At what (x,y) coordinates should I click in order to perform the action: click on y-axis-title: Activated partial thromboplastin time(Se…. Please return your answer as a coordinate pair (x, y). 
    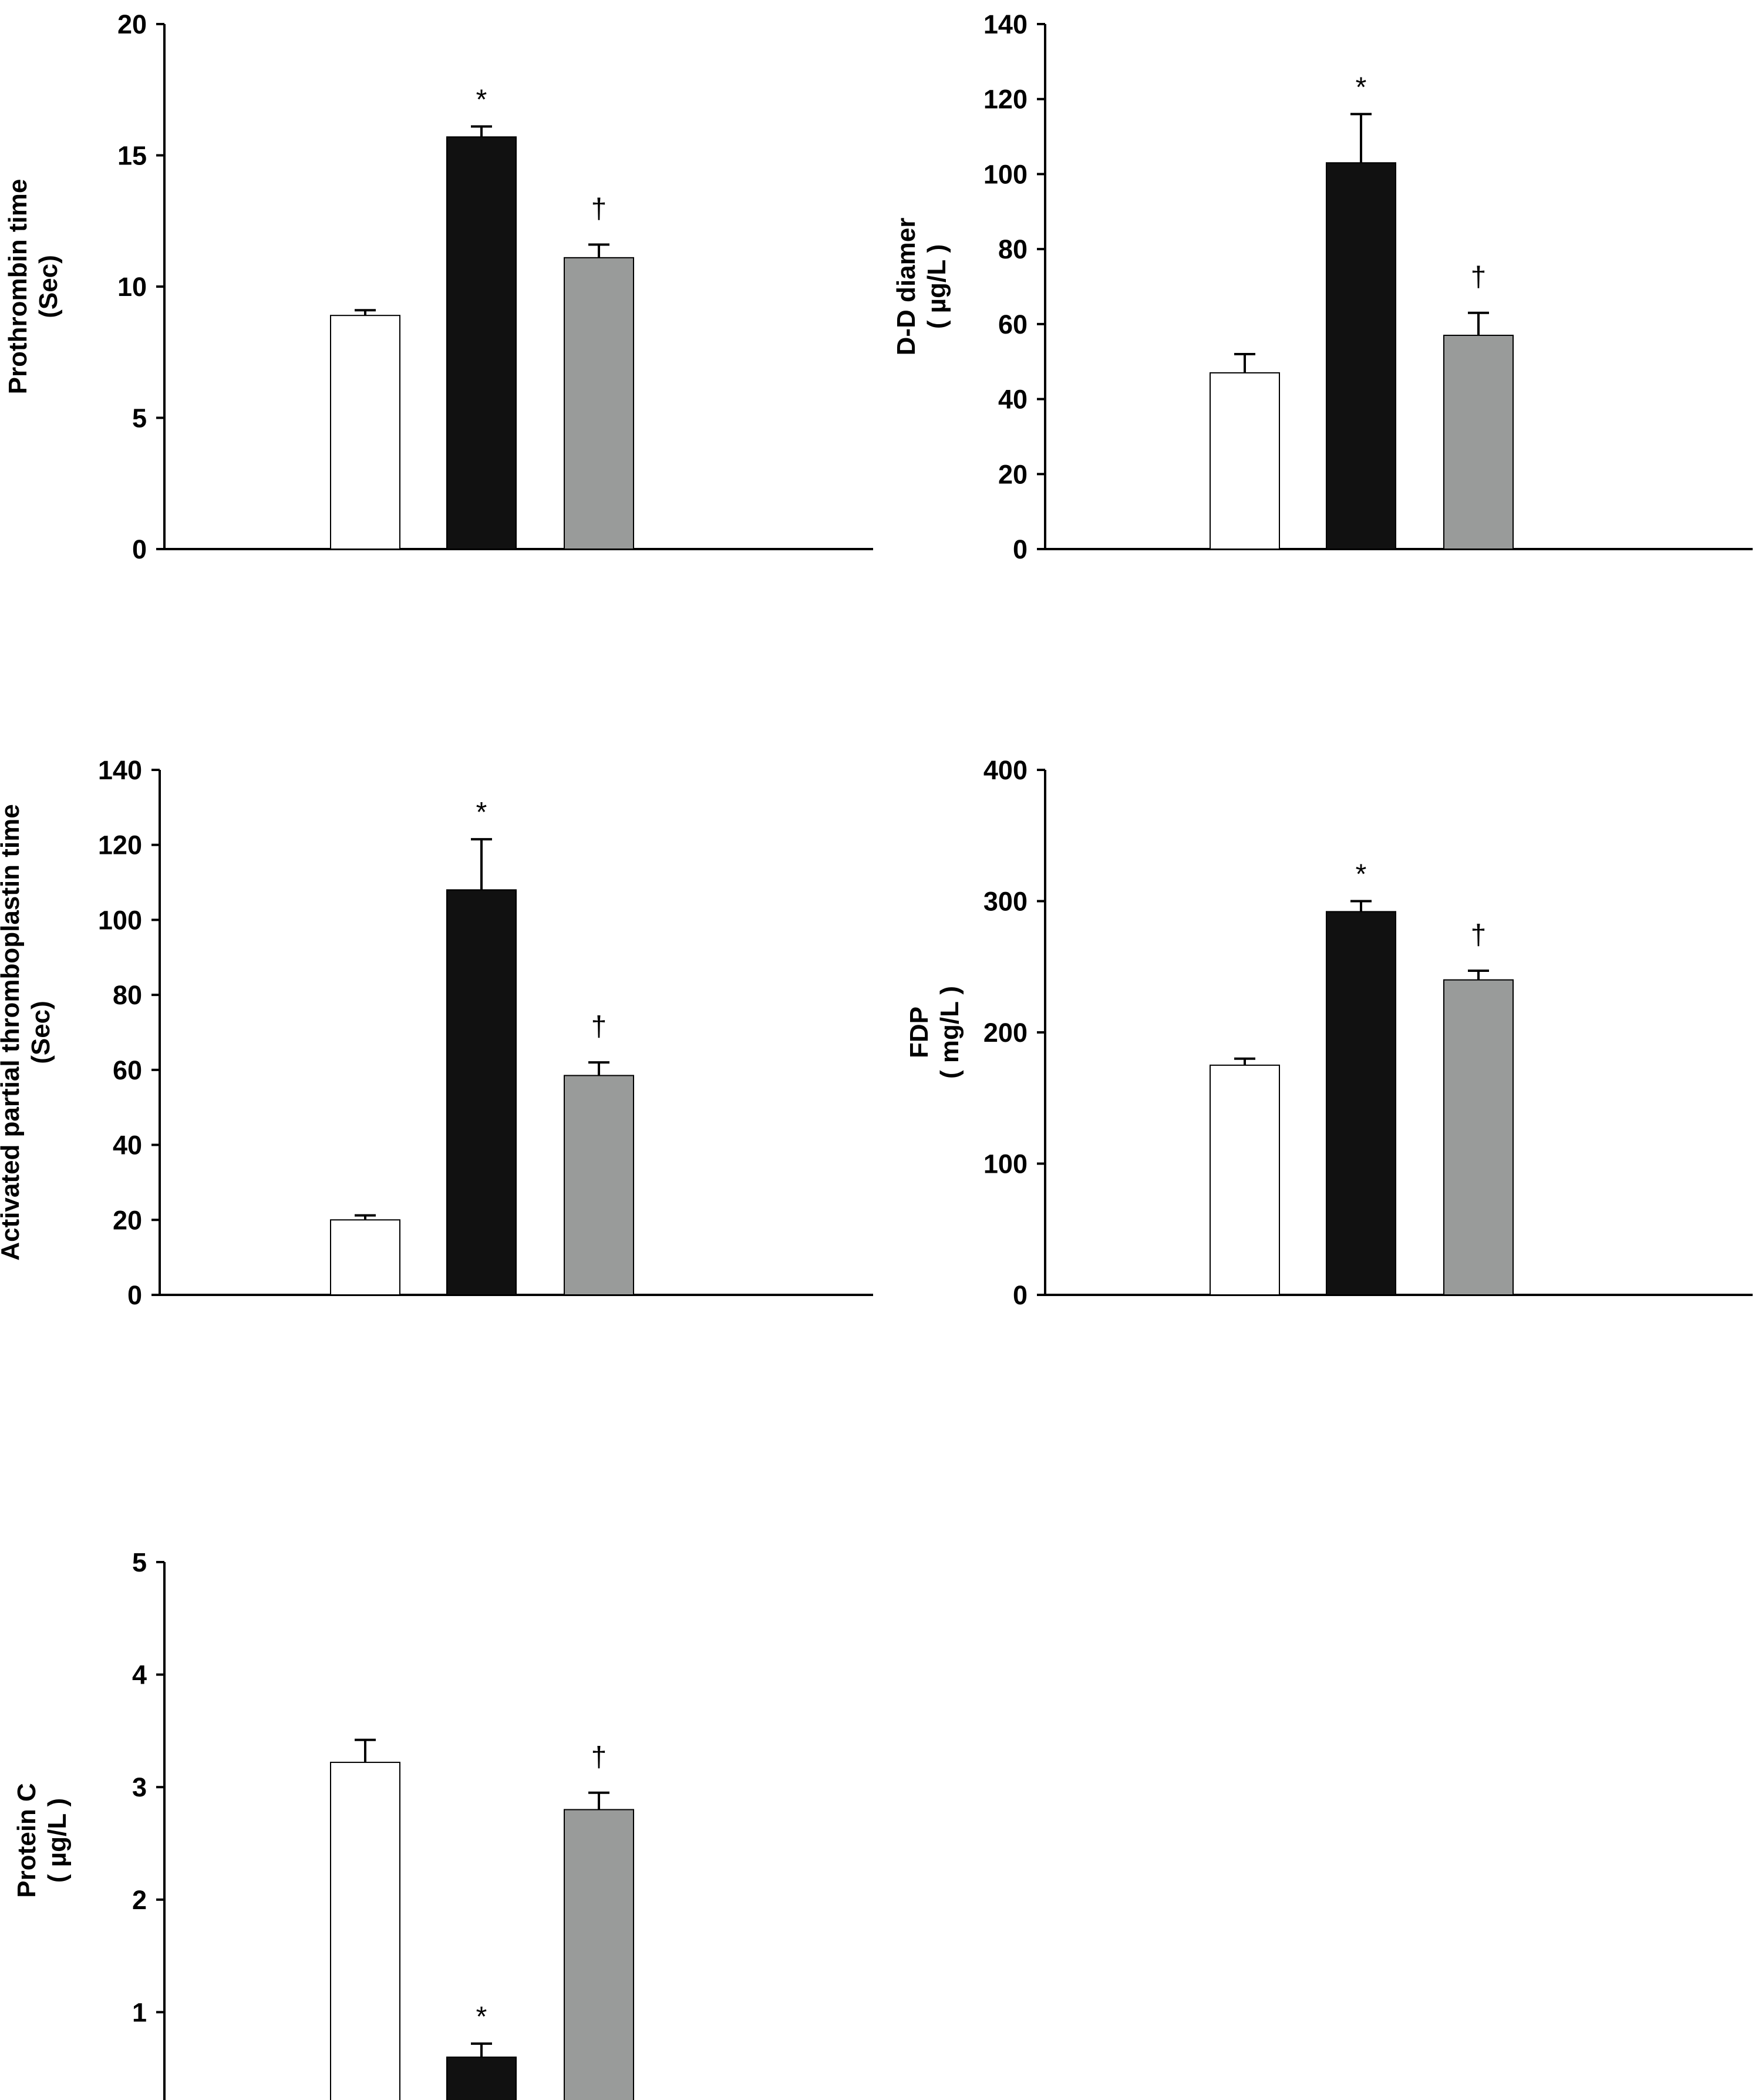
    Looking at the image, I should click on (27, 1032).